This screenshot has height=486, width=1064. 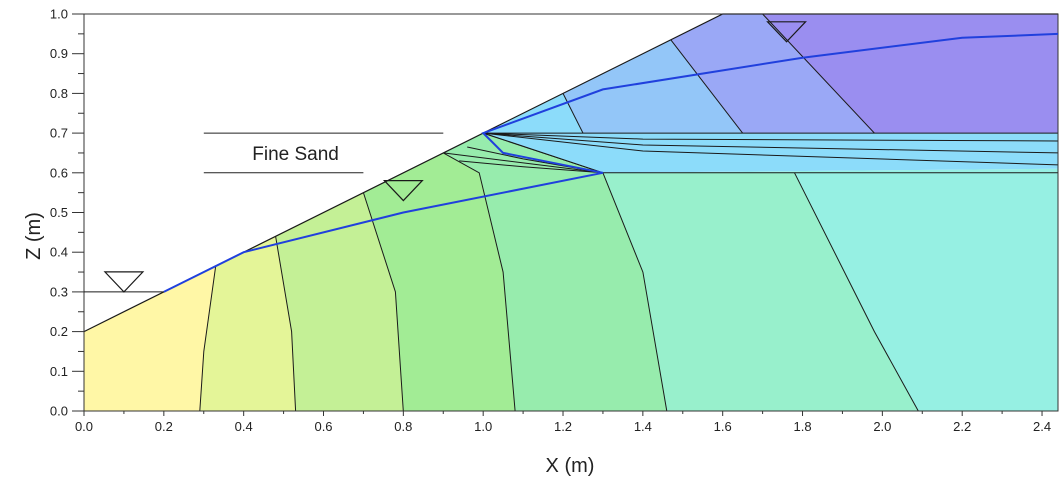 I want to click on y-tick-label-2: 0.2, so click(x=59, y=331).